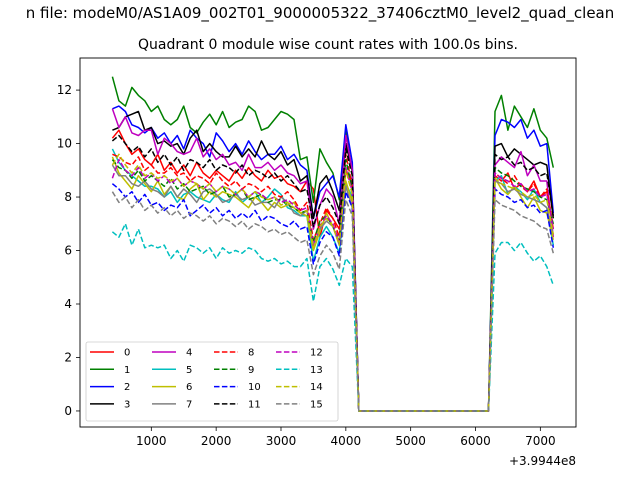 This screenshot has height=480, width=640. I want to click on y-tick-label: 4, so click(68, 304).